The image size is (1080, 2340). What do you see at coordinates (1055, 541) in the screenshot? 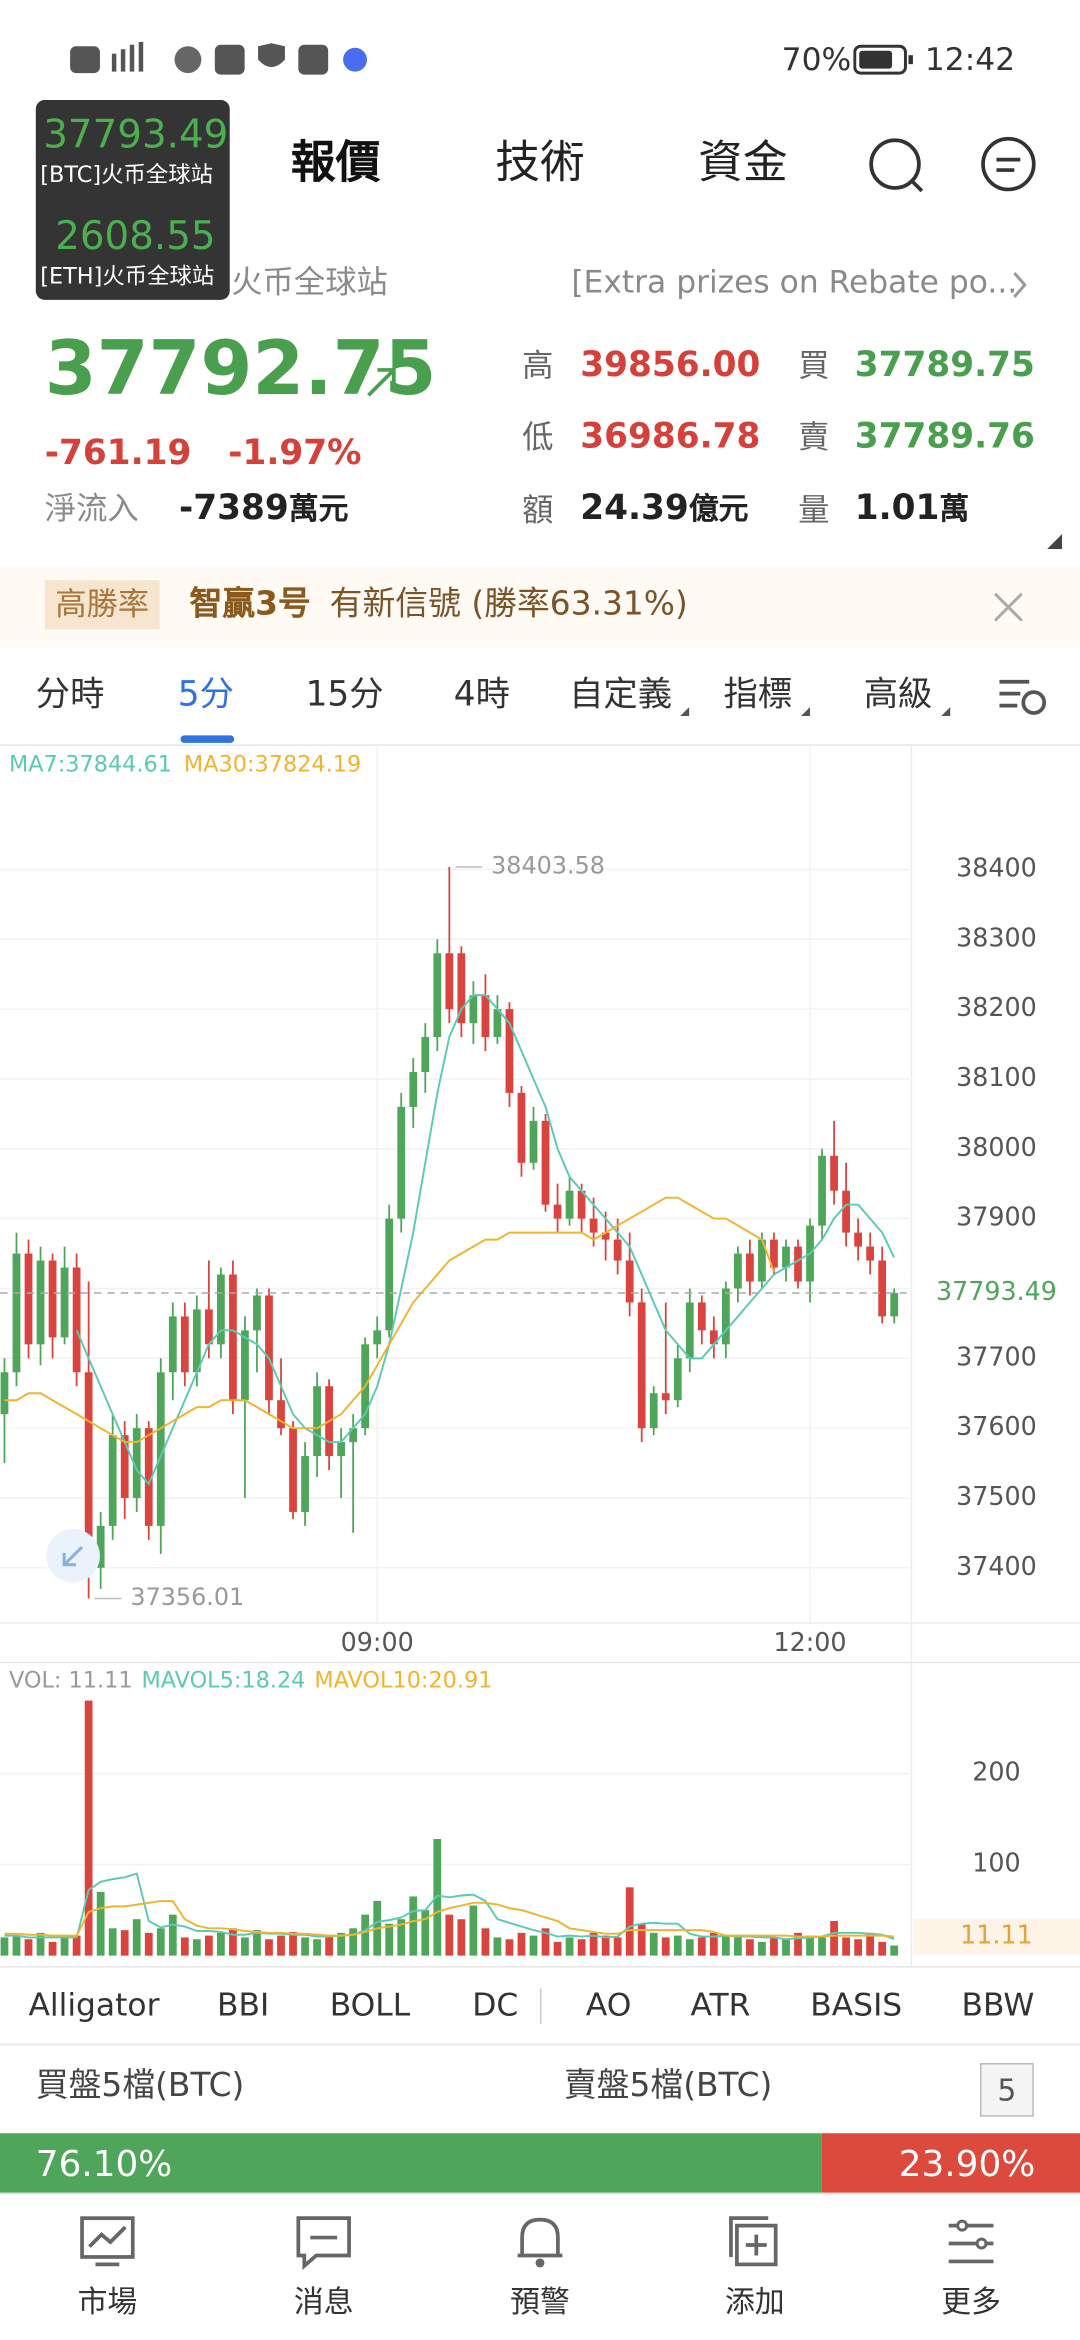
I see `expand-corner` at bounding box center [1055, 541].